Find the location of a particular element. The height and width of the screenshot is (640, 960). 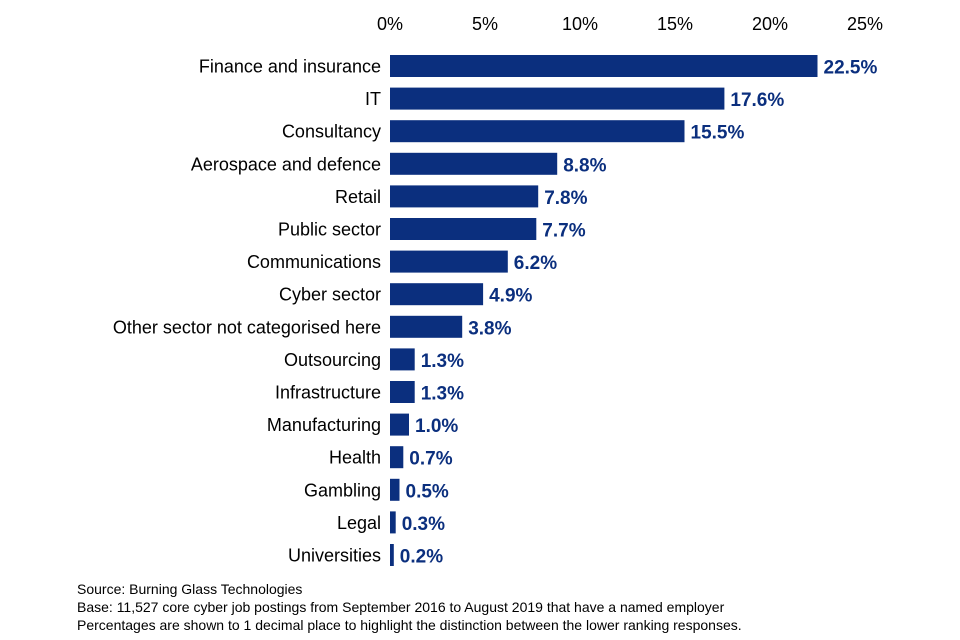

data-label: 0.3% is located at coordinates (423, 524).